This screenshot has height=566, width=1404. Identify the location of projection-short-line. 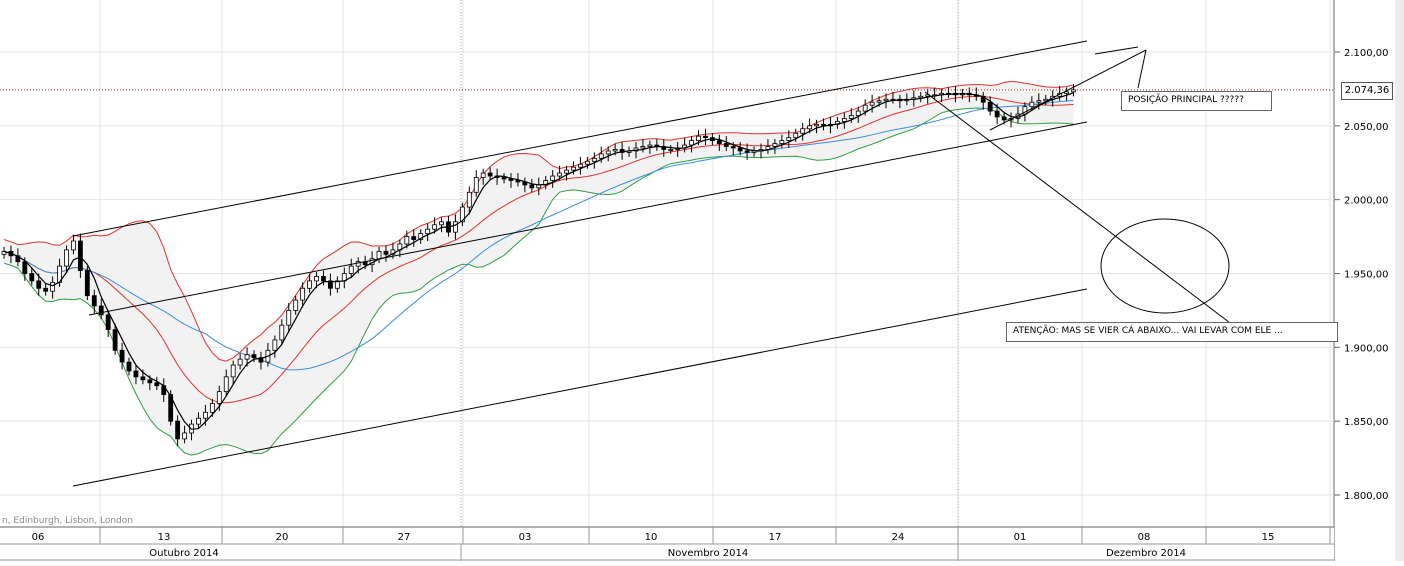
(1116, 50).